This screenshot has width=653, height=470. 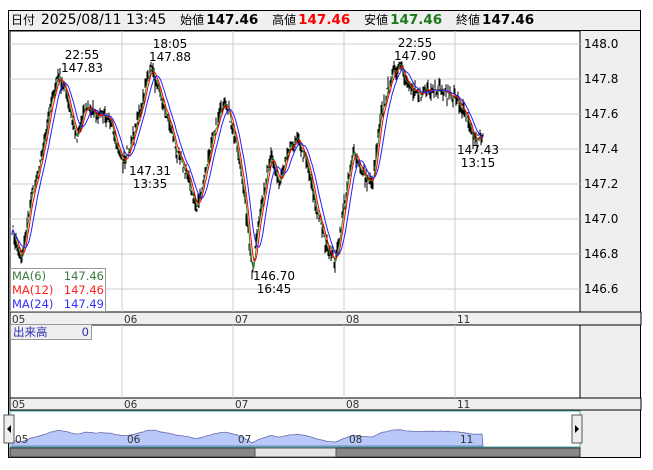 I want to click on legend-name: MA(6), so click(x=29, y=276).